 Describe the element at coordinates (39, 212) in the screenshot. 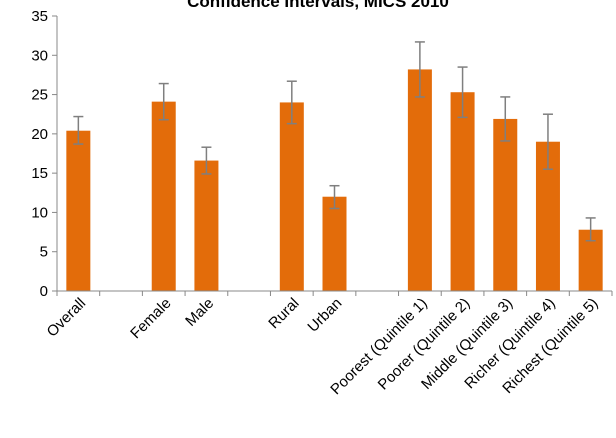

I see `y-tick-label: 10` at that location.